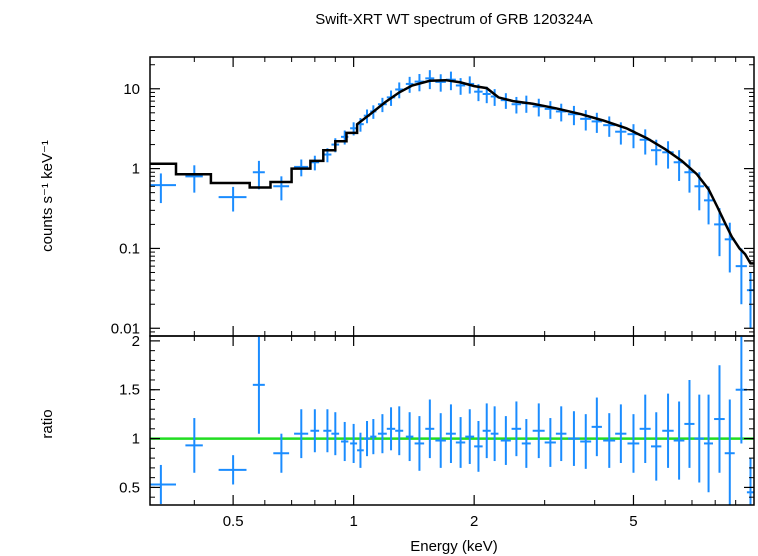  Describe the element at coordinates (47, 423) in the screenshot. I see `bottom-y-axis-label: ratio` at that location.